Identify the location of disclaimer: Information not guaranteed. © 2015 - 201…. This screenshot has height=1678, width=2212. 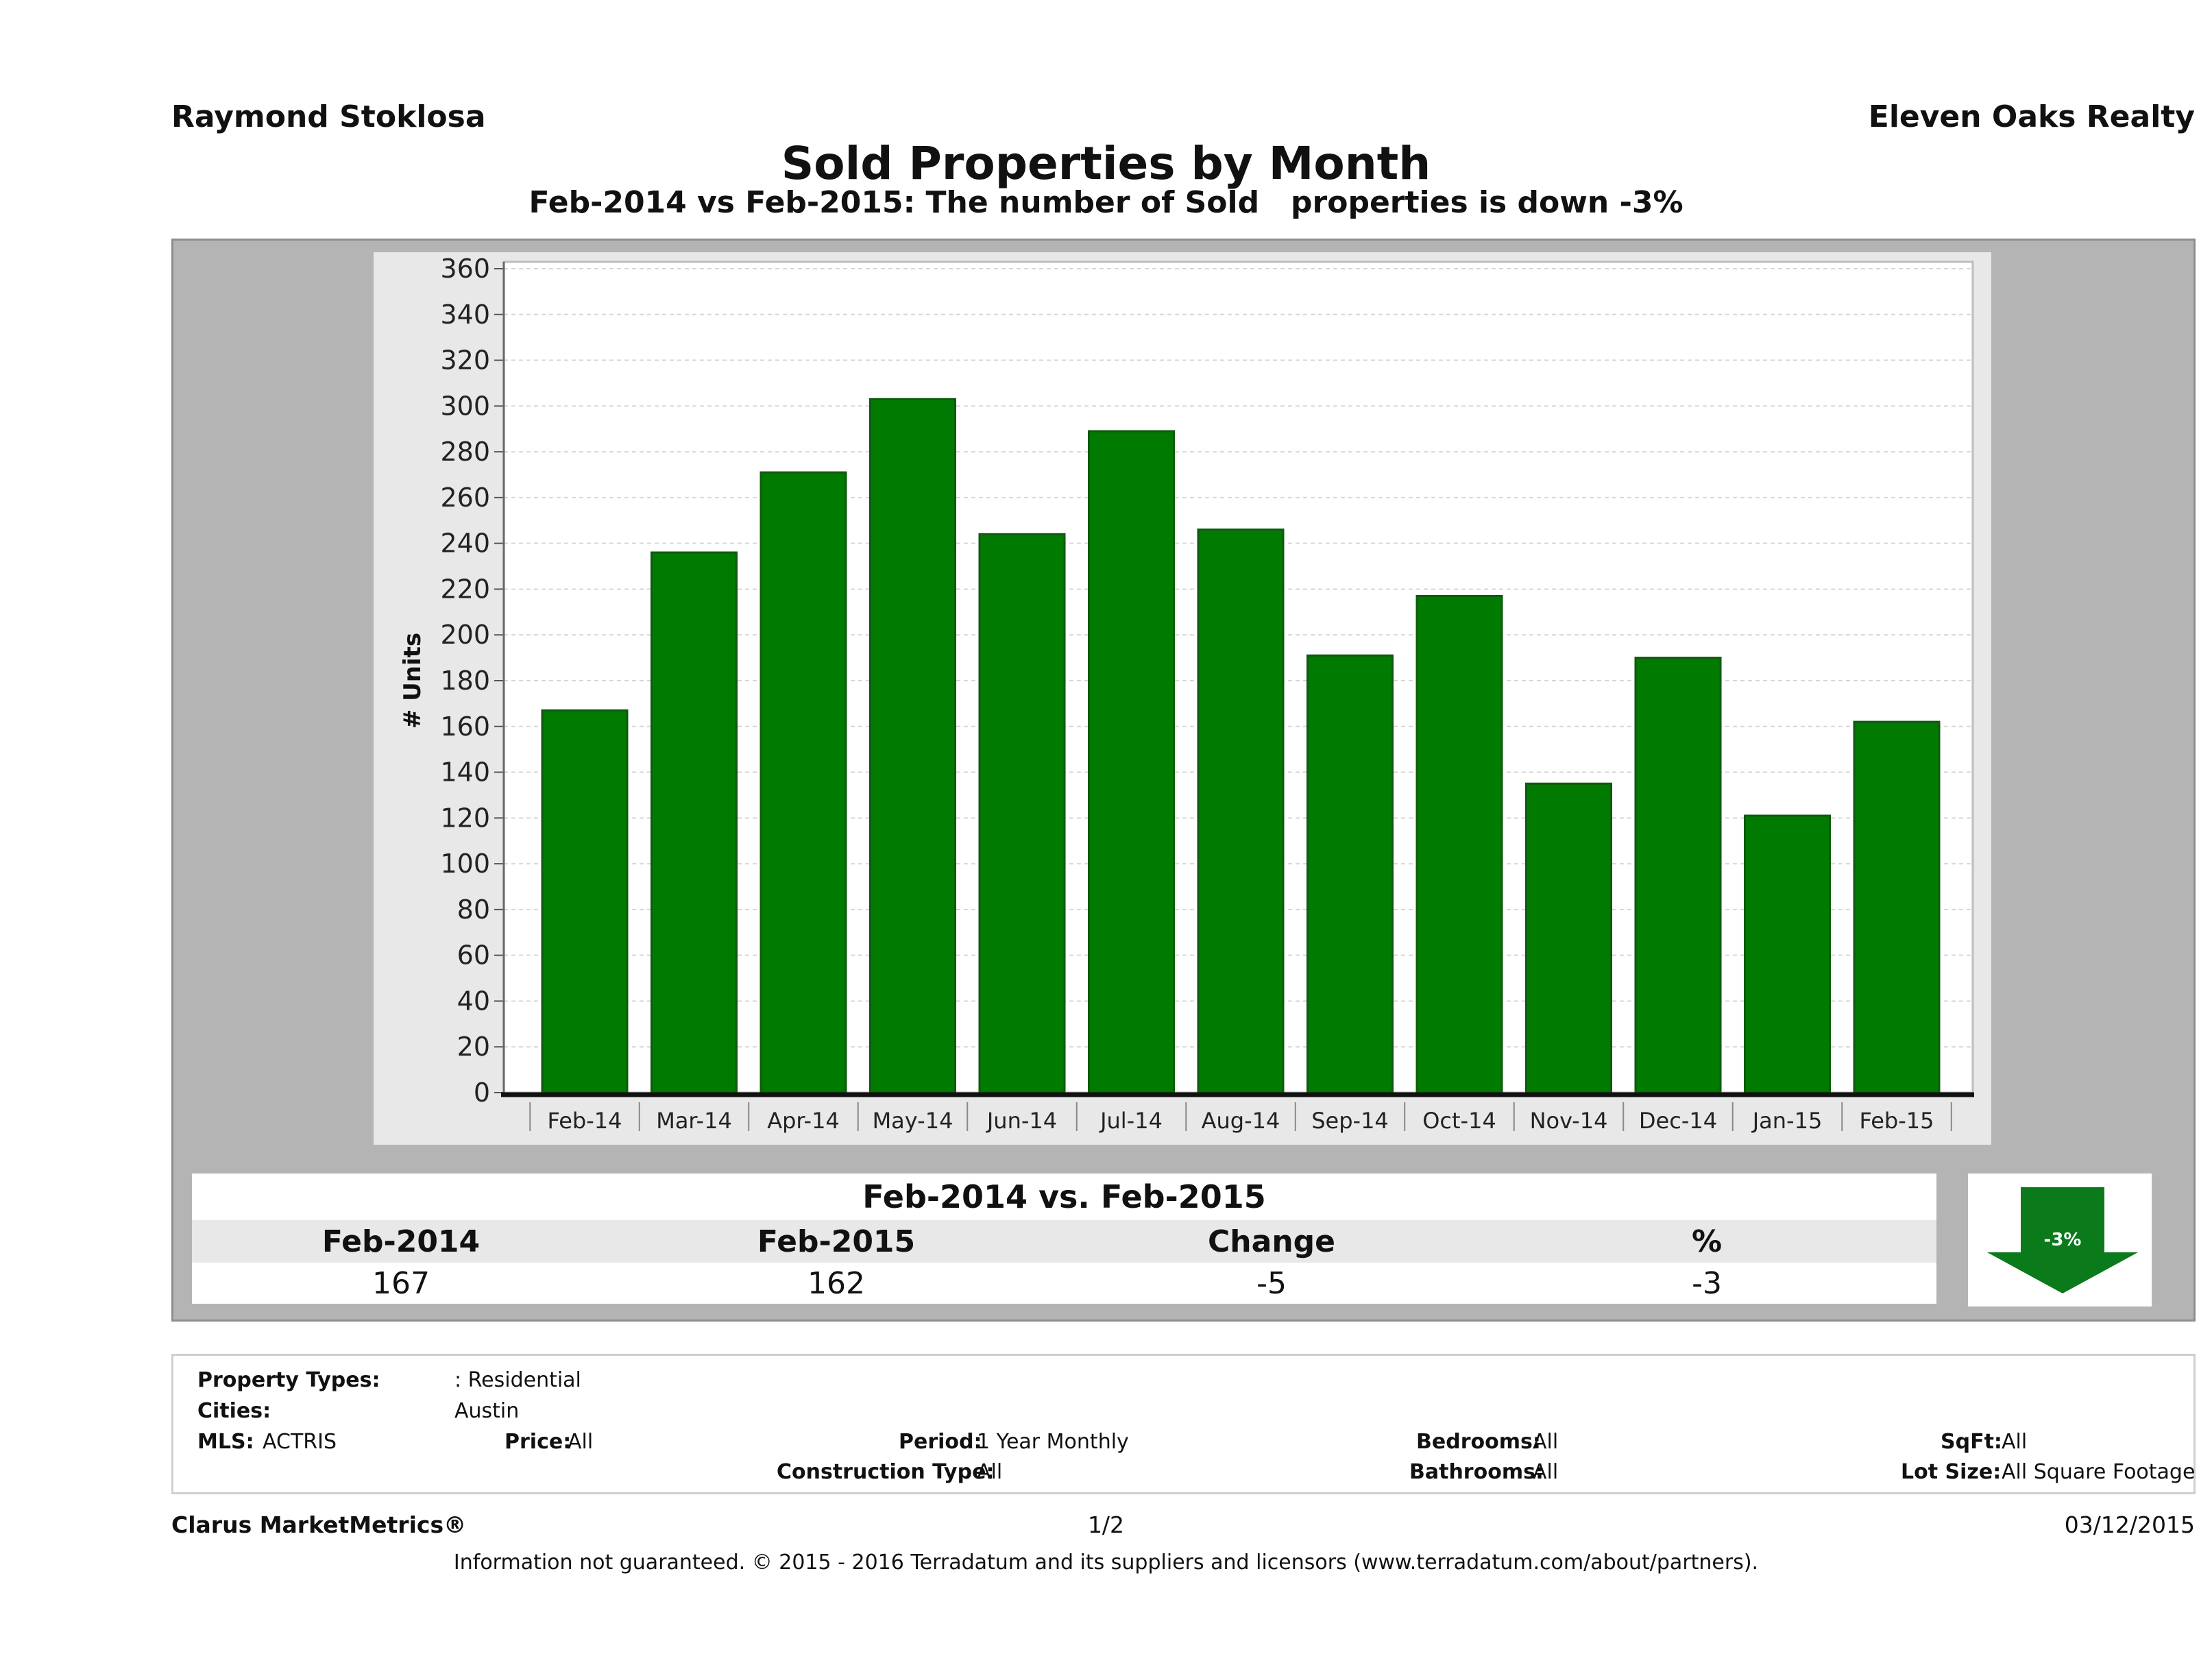
(1106, 1562).